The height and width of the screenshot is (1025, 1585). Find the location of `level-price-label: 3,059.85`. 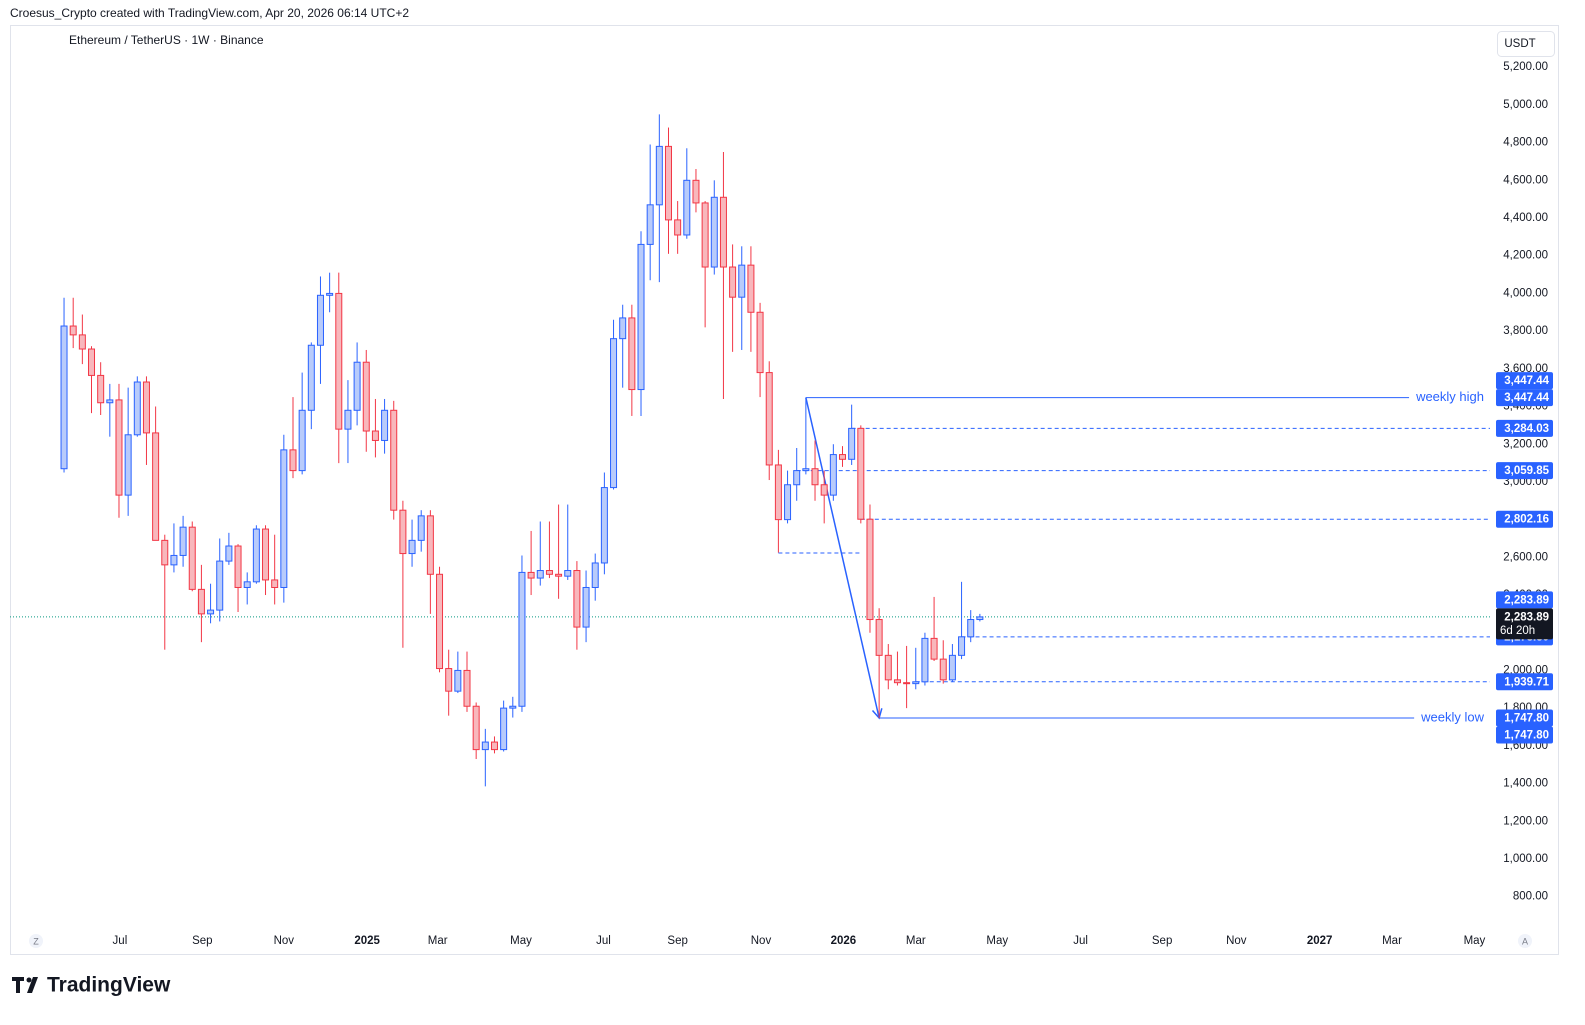

level-price-label: 3,059.85 is located at coordinates (1526, 471).